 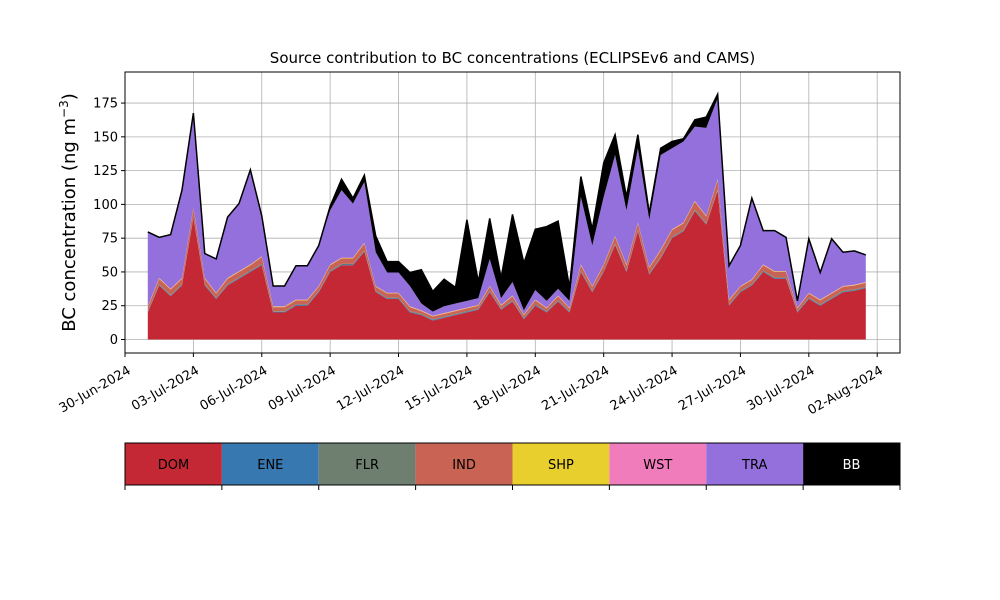 I want to click on legend-swatch-ind, so click(x=464, y=464).